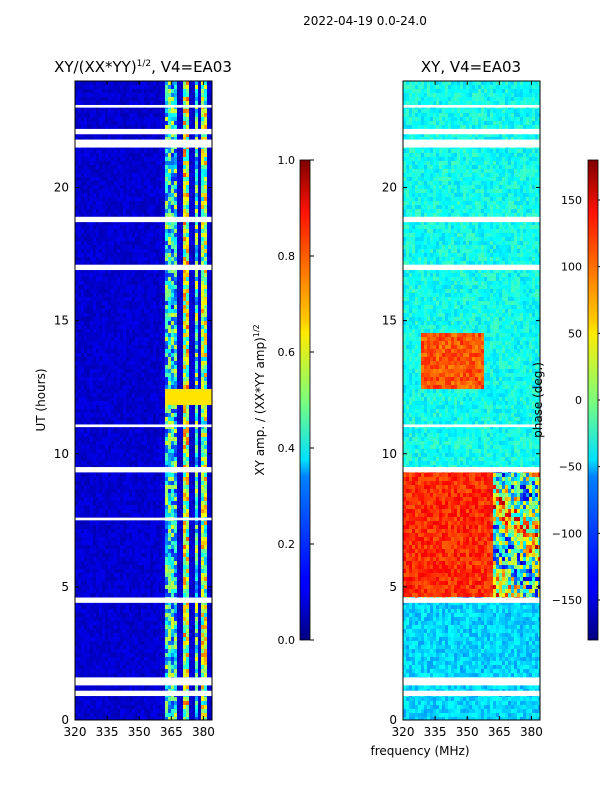  What do you see at coordinates (143, 67) in the screenshot?
I see `amp-ratio-title: XY/(XX*YY)1/2, V4=EA03` at bounding box center [143, 67].